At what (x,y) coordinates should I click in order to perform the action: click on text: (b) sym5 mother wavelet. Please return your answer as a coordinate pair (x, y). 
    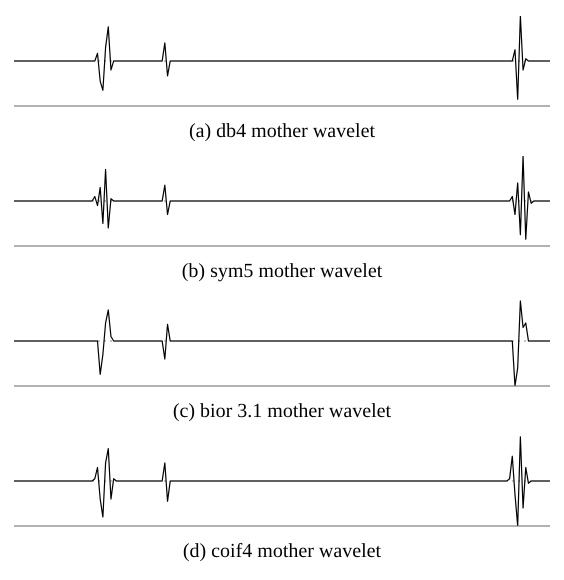
    Looking at the image, I should click on (282, 271).